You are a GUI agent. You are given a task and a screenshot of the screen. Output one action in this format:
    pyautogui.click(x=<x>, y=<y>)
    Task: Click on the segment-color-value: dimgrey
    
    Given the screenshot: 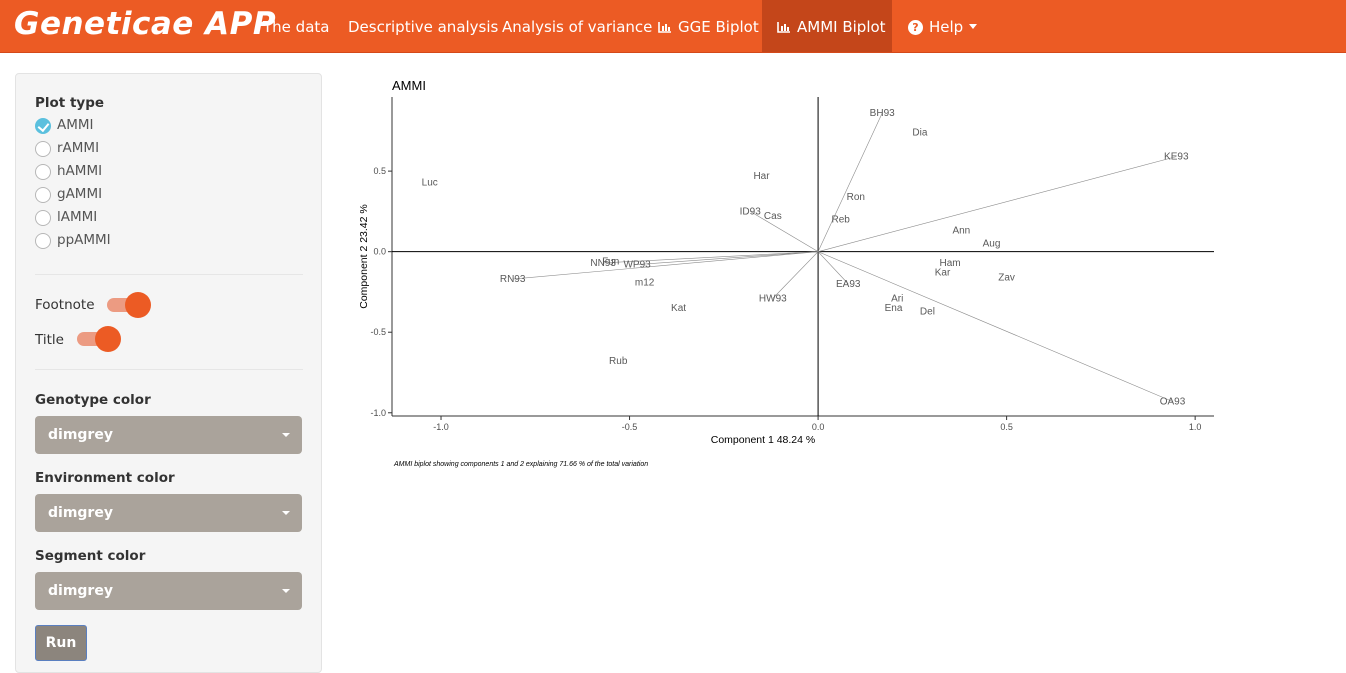 What is the action you would take?
    pyautogui.click(x=80, y=591)
    